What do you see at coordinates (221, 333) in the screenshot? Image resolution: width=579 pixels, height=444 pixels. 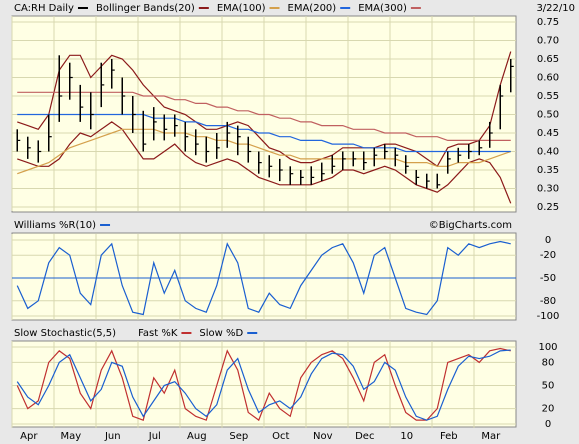 I see `legend-label: Slow %D` at bounding box center [221, 333].